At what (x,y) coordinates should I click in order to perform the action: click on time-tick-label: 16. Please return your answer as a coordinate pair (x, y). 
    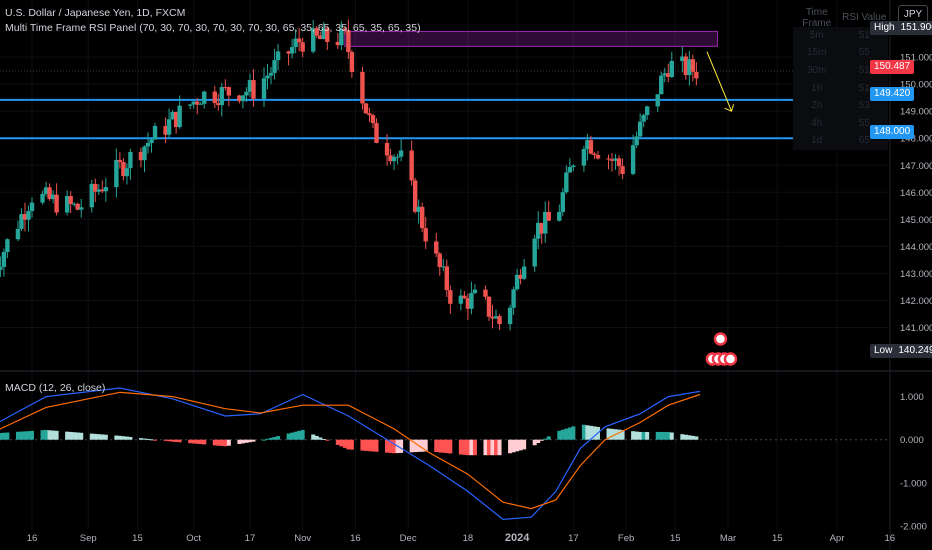
    Looking at the image, I should click on (889, 538).